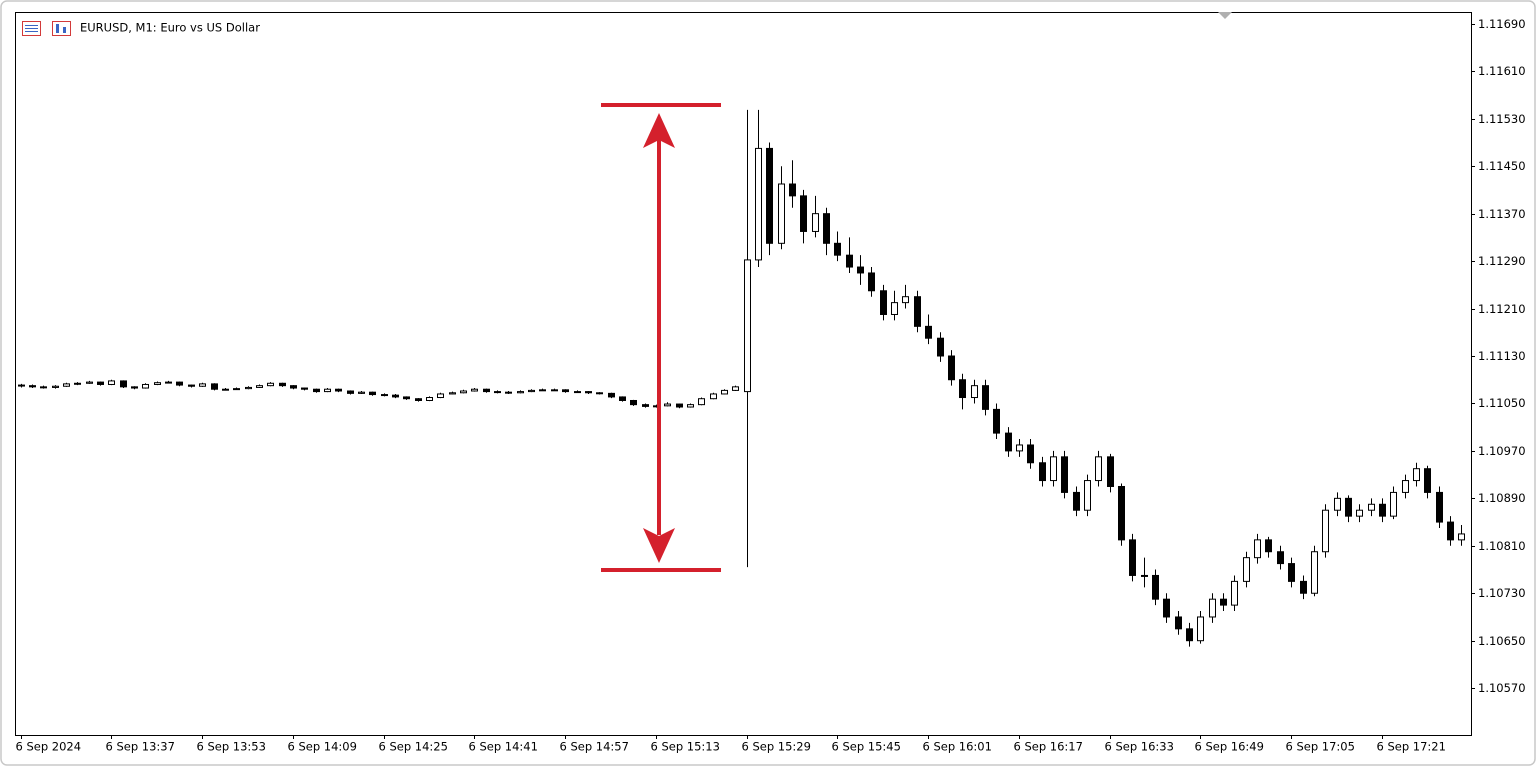  I want to click on x-tick-label: 6 Sep 13:37, so click(140, 747).